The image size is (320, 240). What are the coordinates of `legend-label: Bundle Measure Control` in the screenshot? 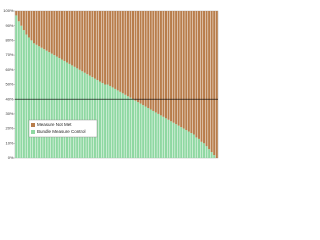 It's located at (61, 131).